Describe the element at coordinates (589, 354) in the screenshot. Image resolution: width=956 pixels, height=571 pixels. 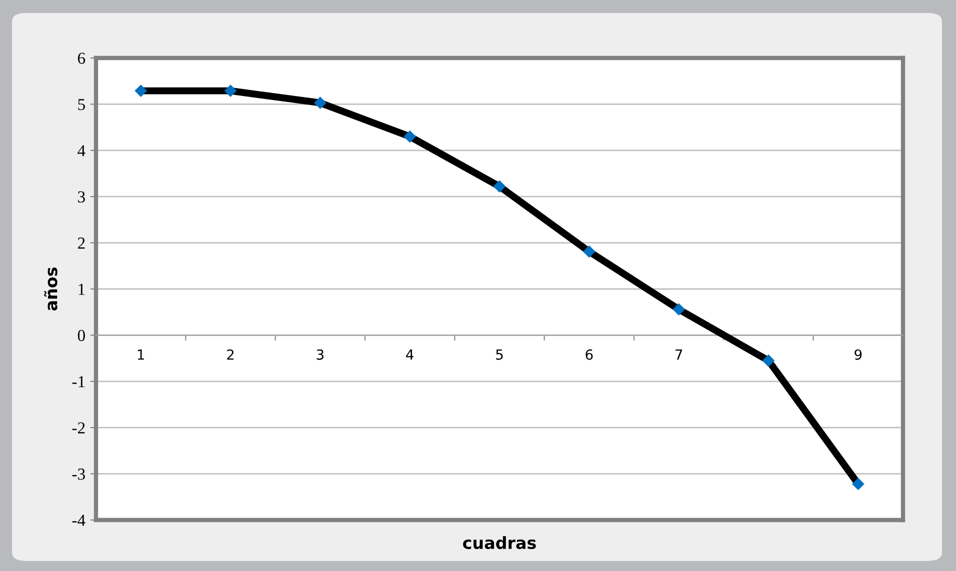
I see `x-tick-label: 6` at that location.